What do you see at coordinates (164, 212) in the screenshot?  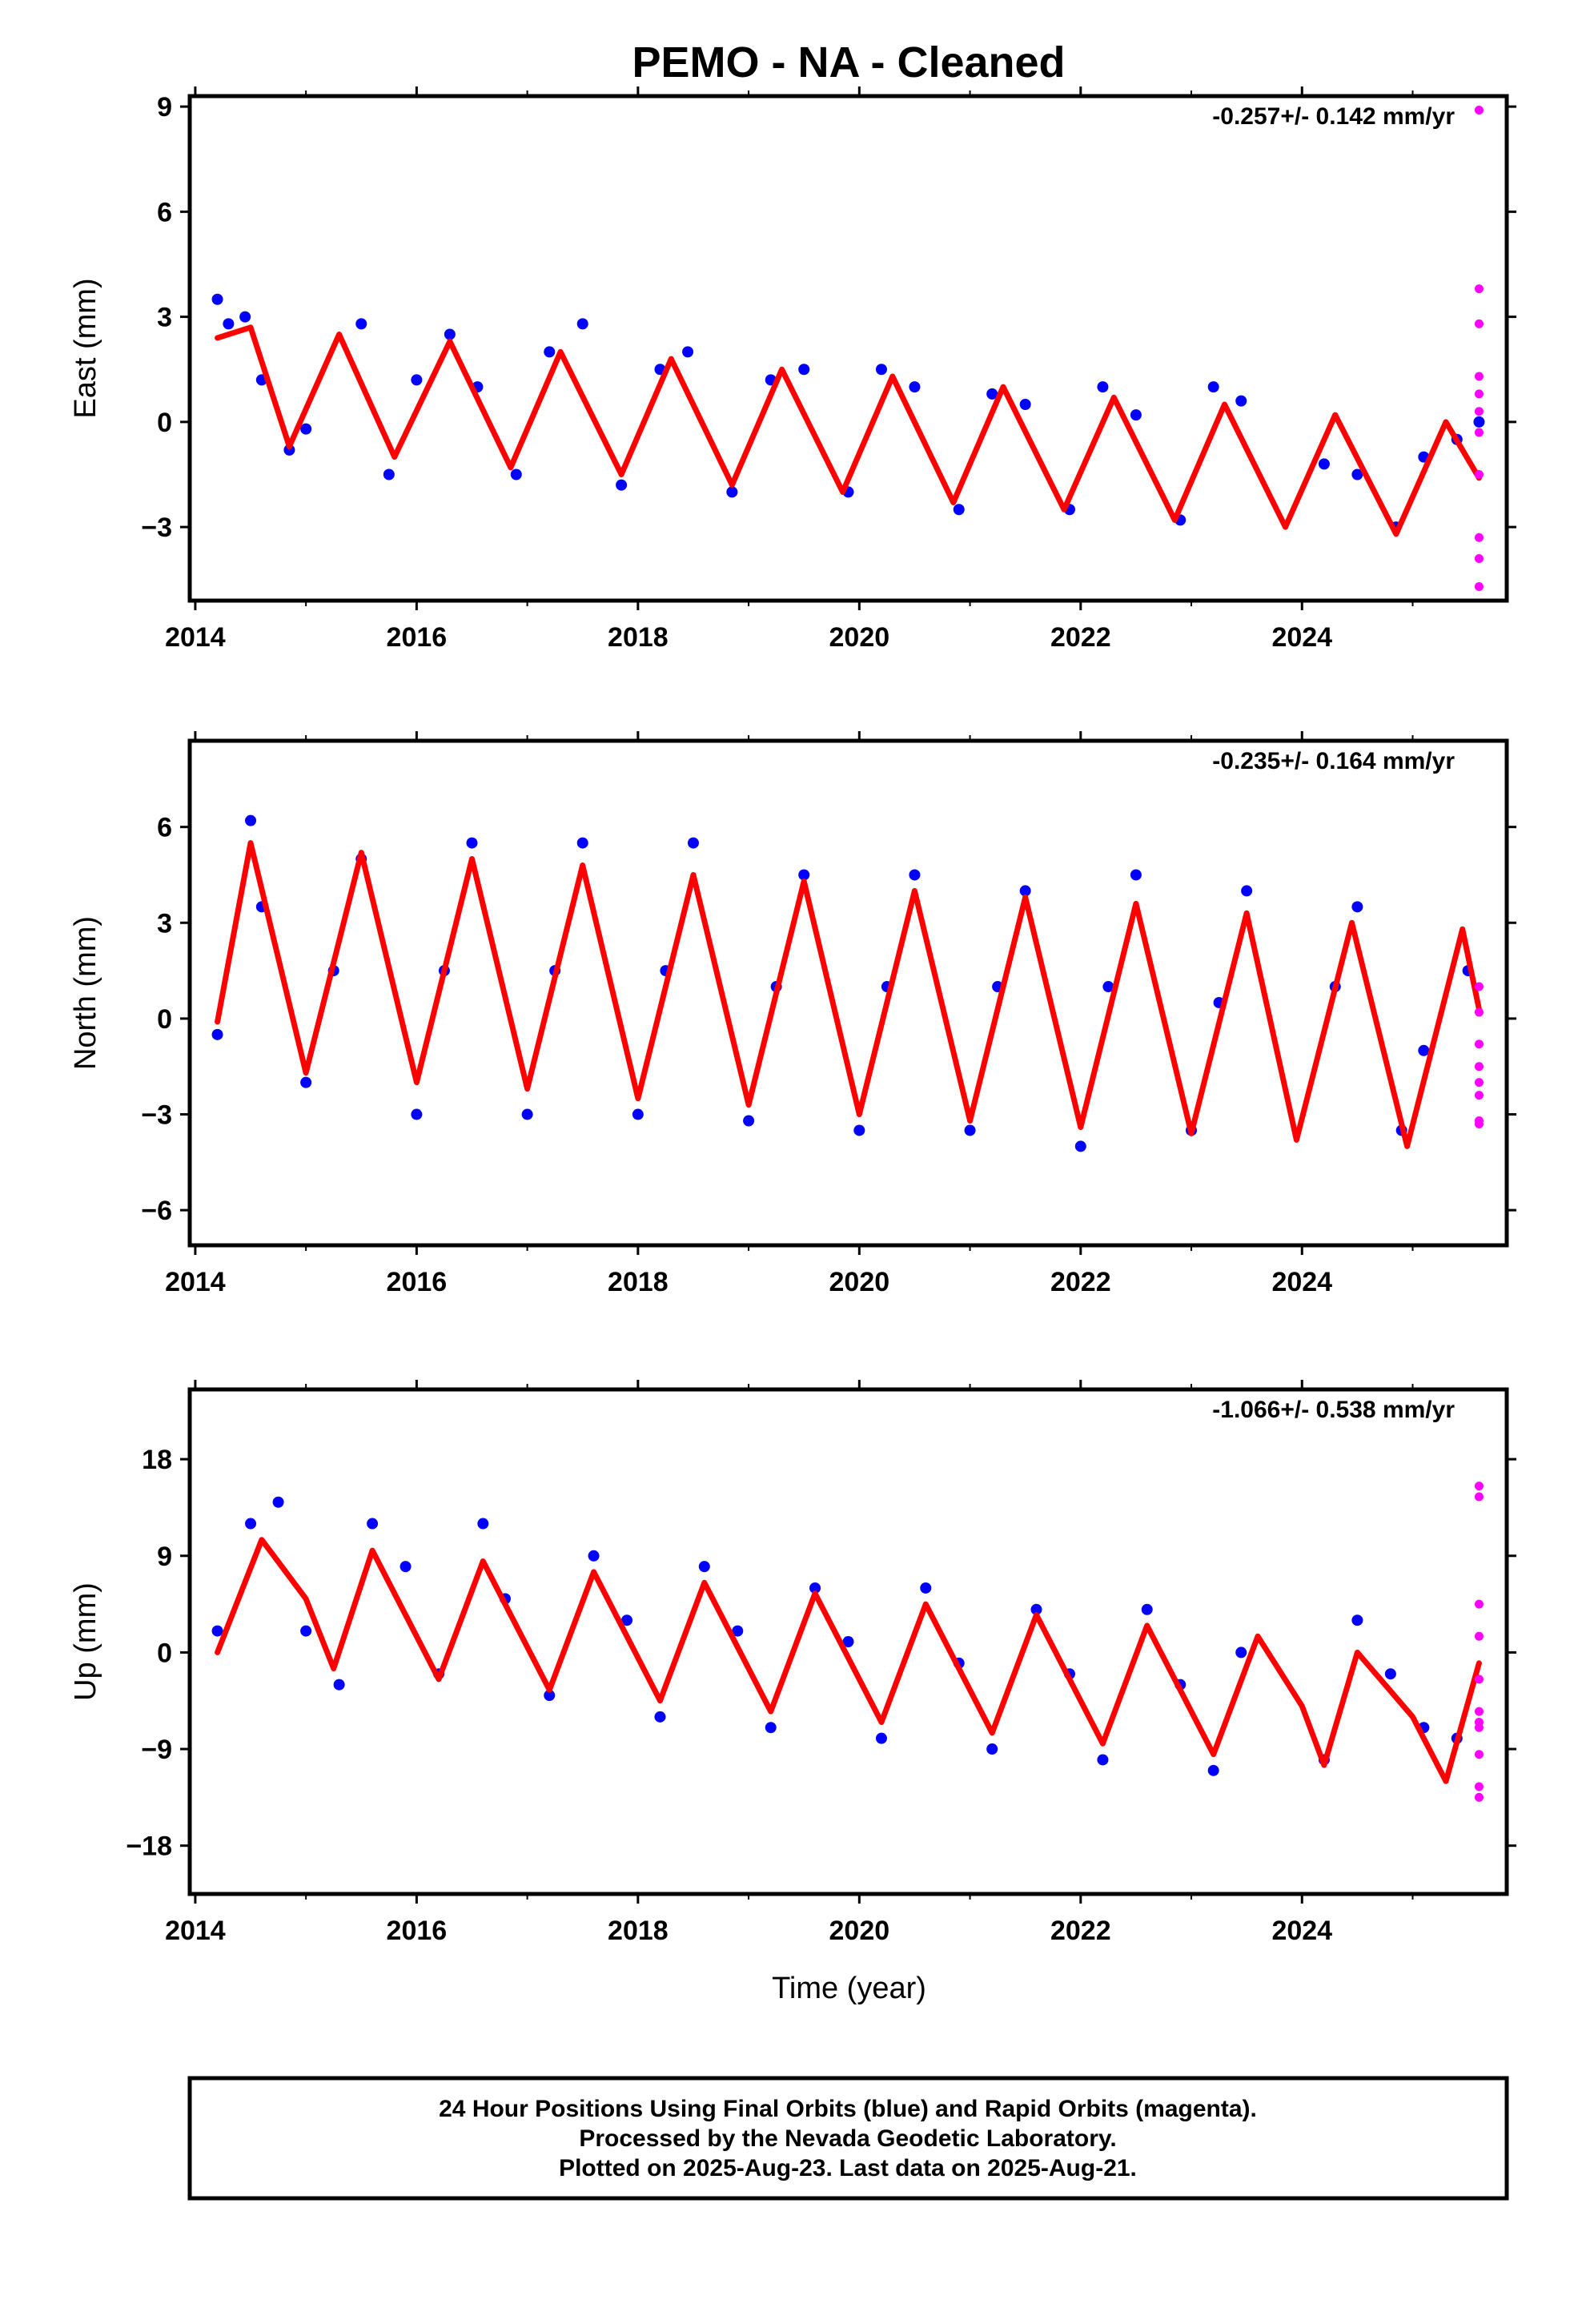 I see `east-ytick-label: 6` at bounding box center [164, 212].